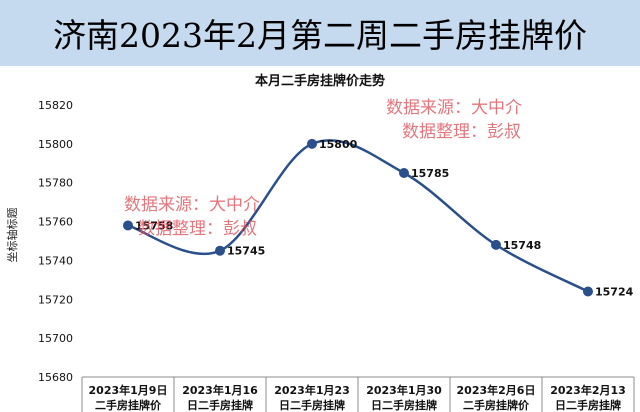 Image resolution: width=640 pixels, height=412 pixels. I want to click on data-label: 15800, so click(338, 144).